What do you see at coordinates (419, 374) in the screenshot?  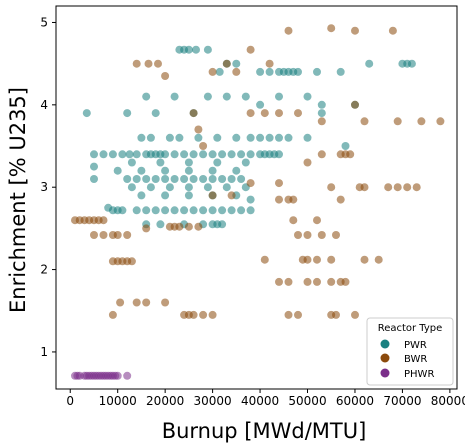 I see `legend-label-phwr: PHWR` at bounding box center [419, 374].